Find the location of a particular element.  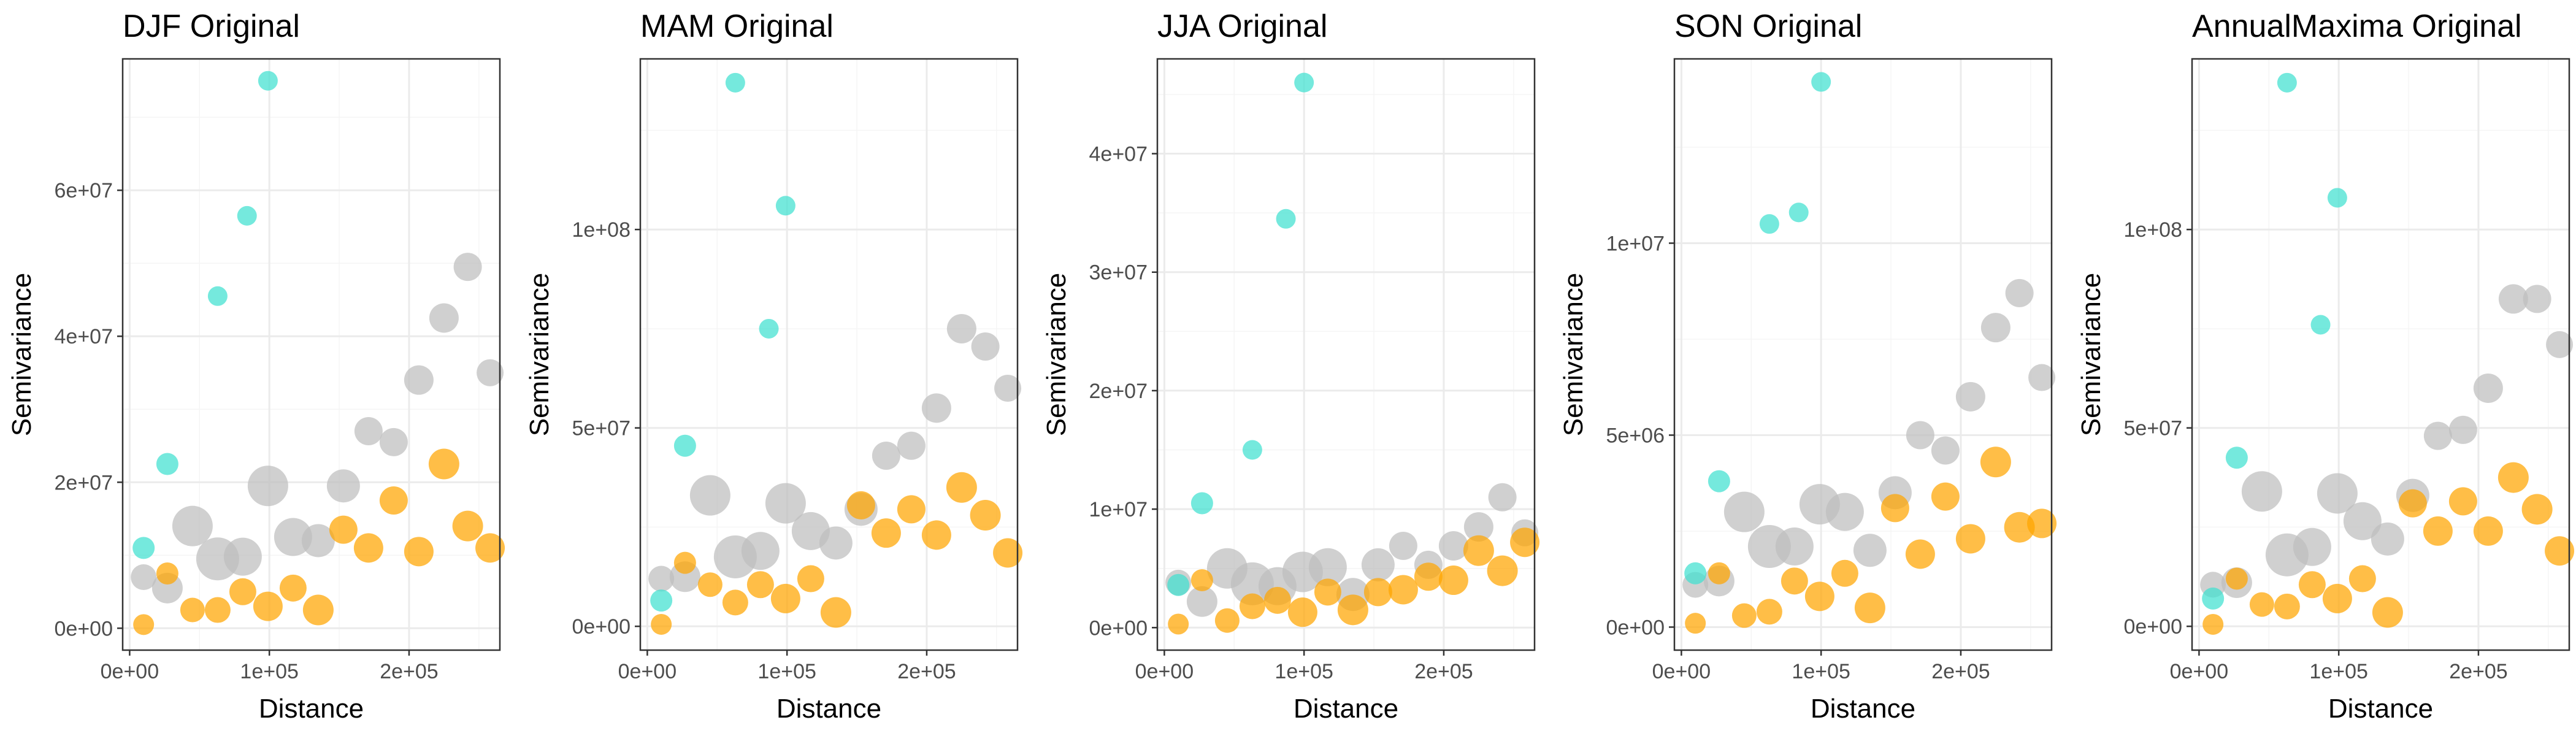

chart-title: SON Original is located at coordinates (1768, 26).